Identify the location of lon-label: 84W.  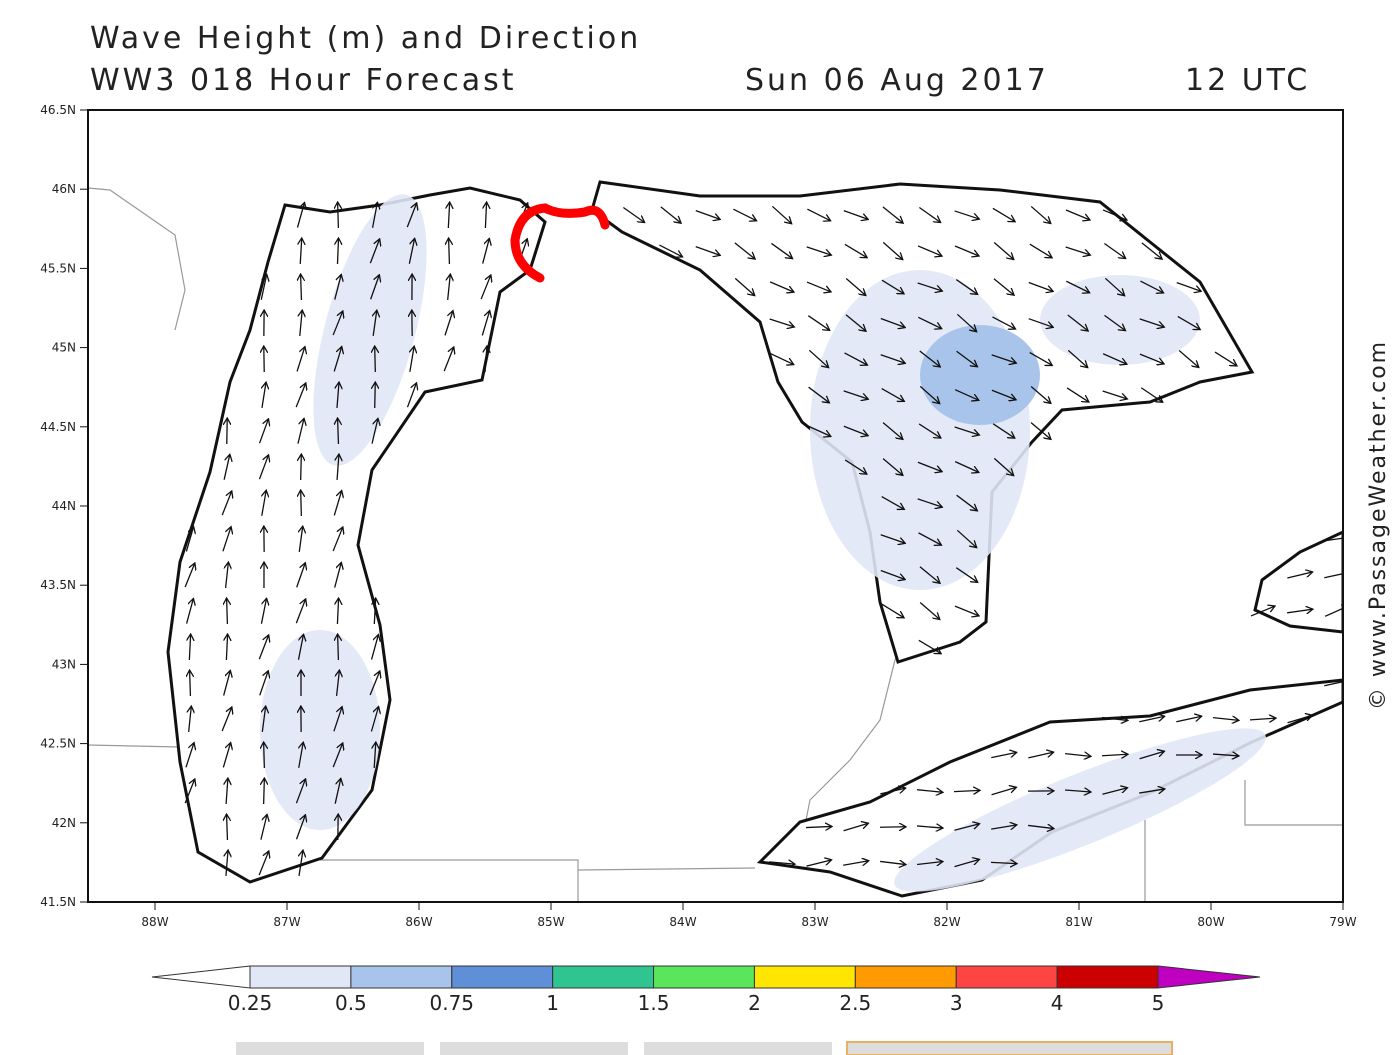
(682, 922).